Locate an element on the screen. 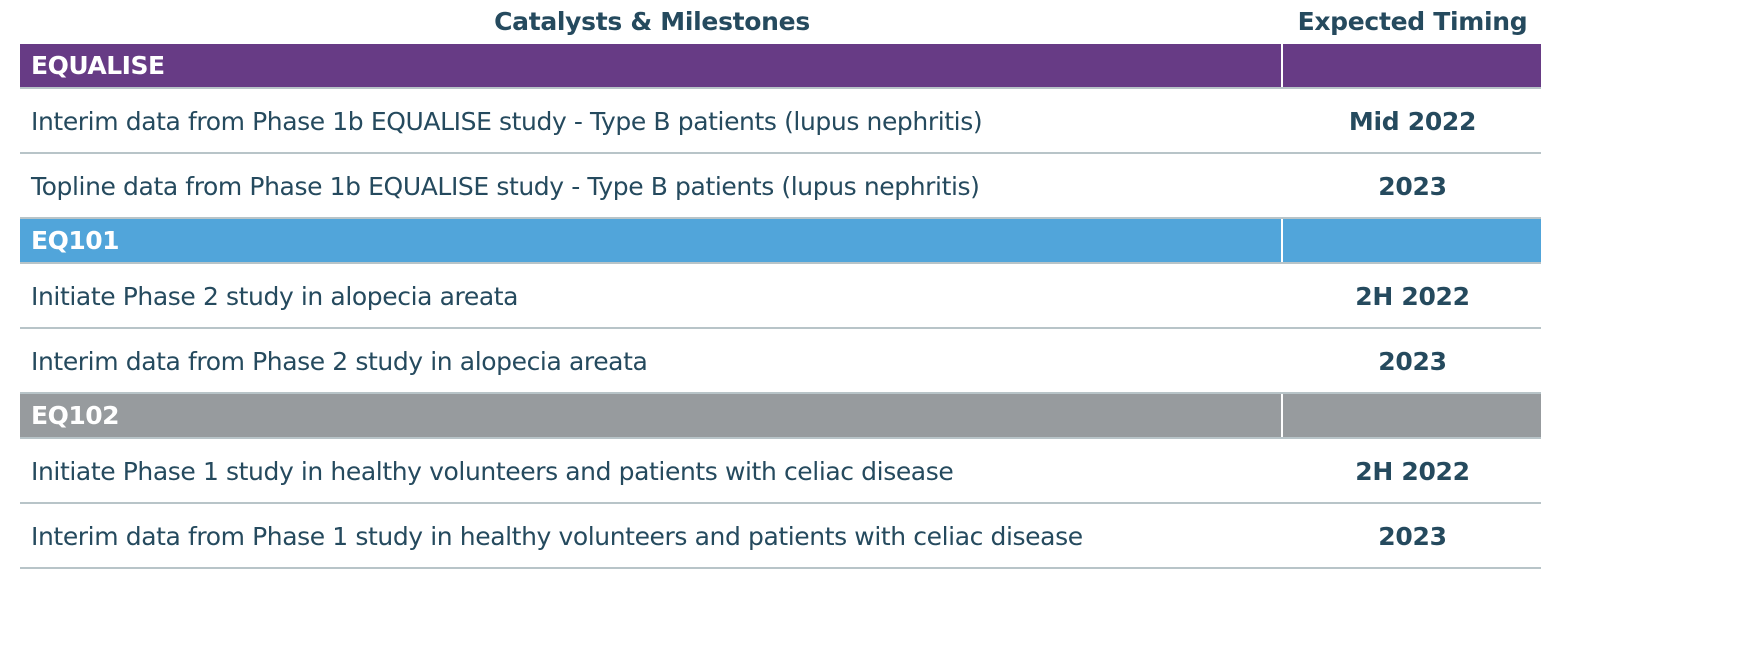  timing-cell: Mid 2022 is located at coordinates (1412, 121).